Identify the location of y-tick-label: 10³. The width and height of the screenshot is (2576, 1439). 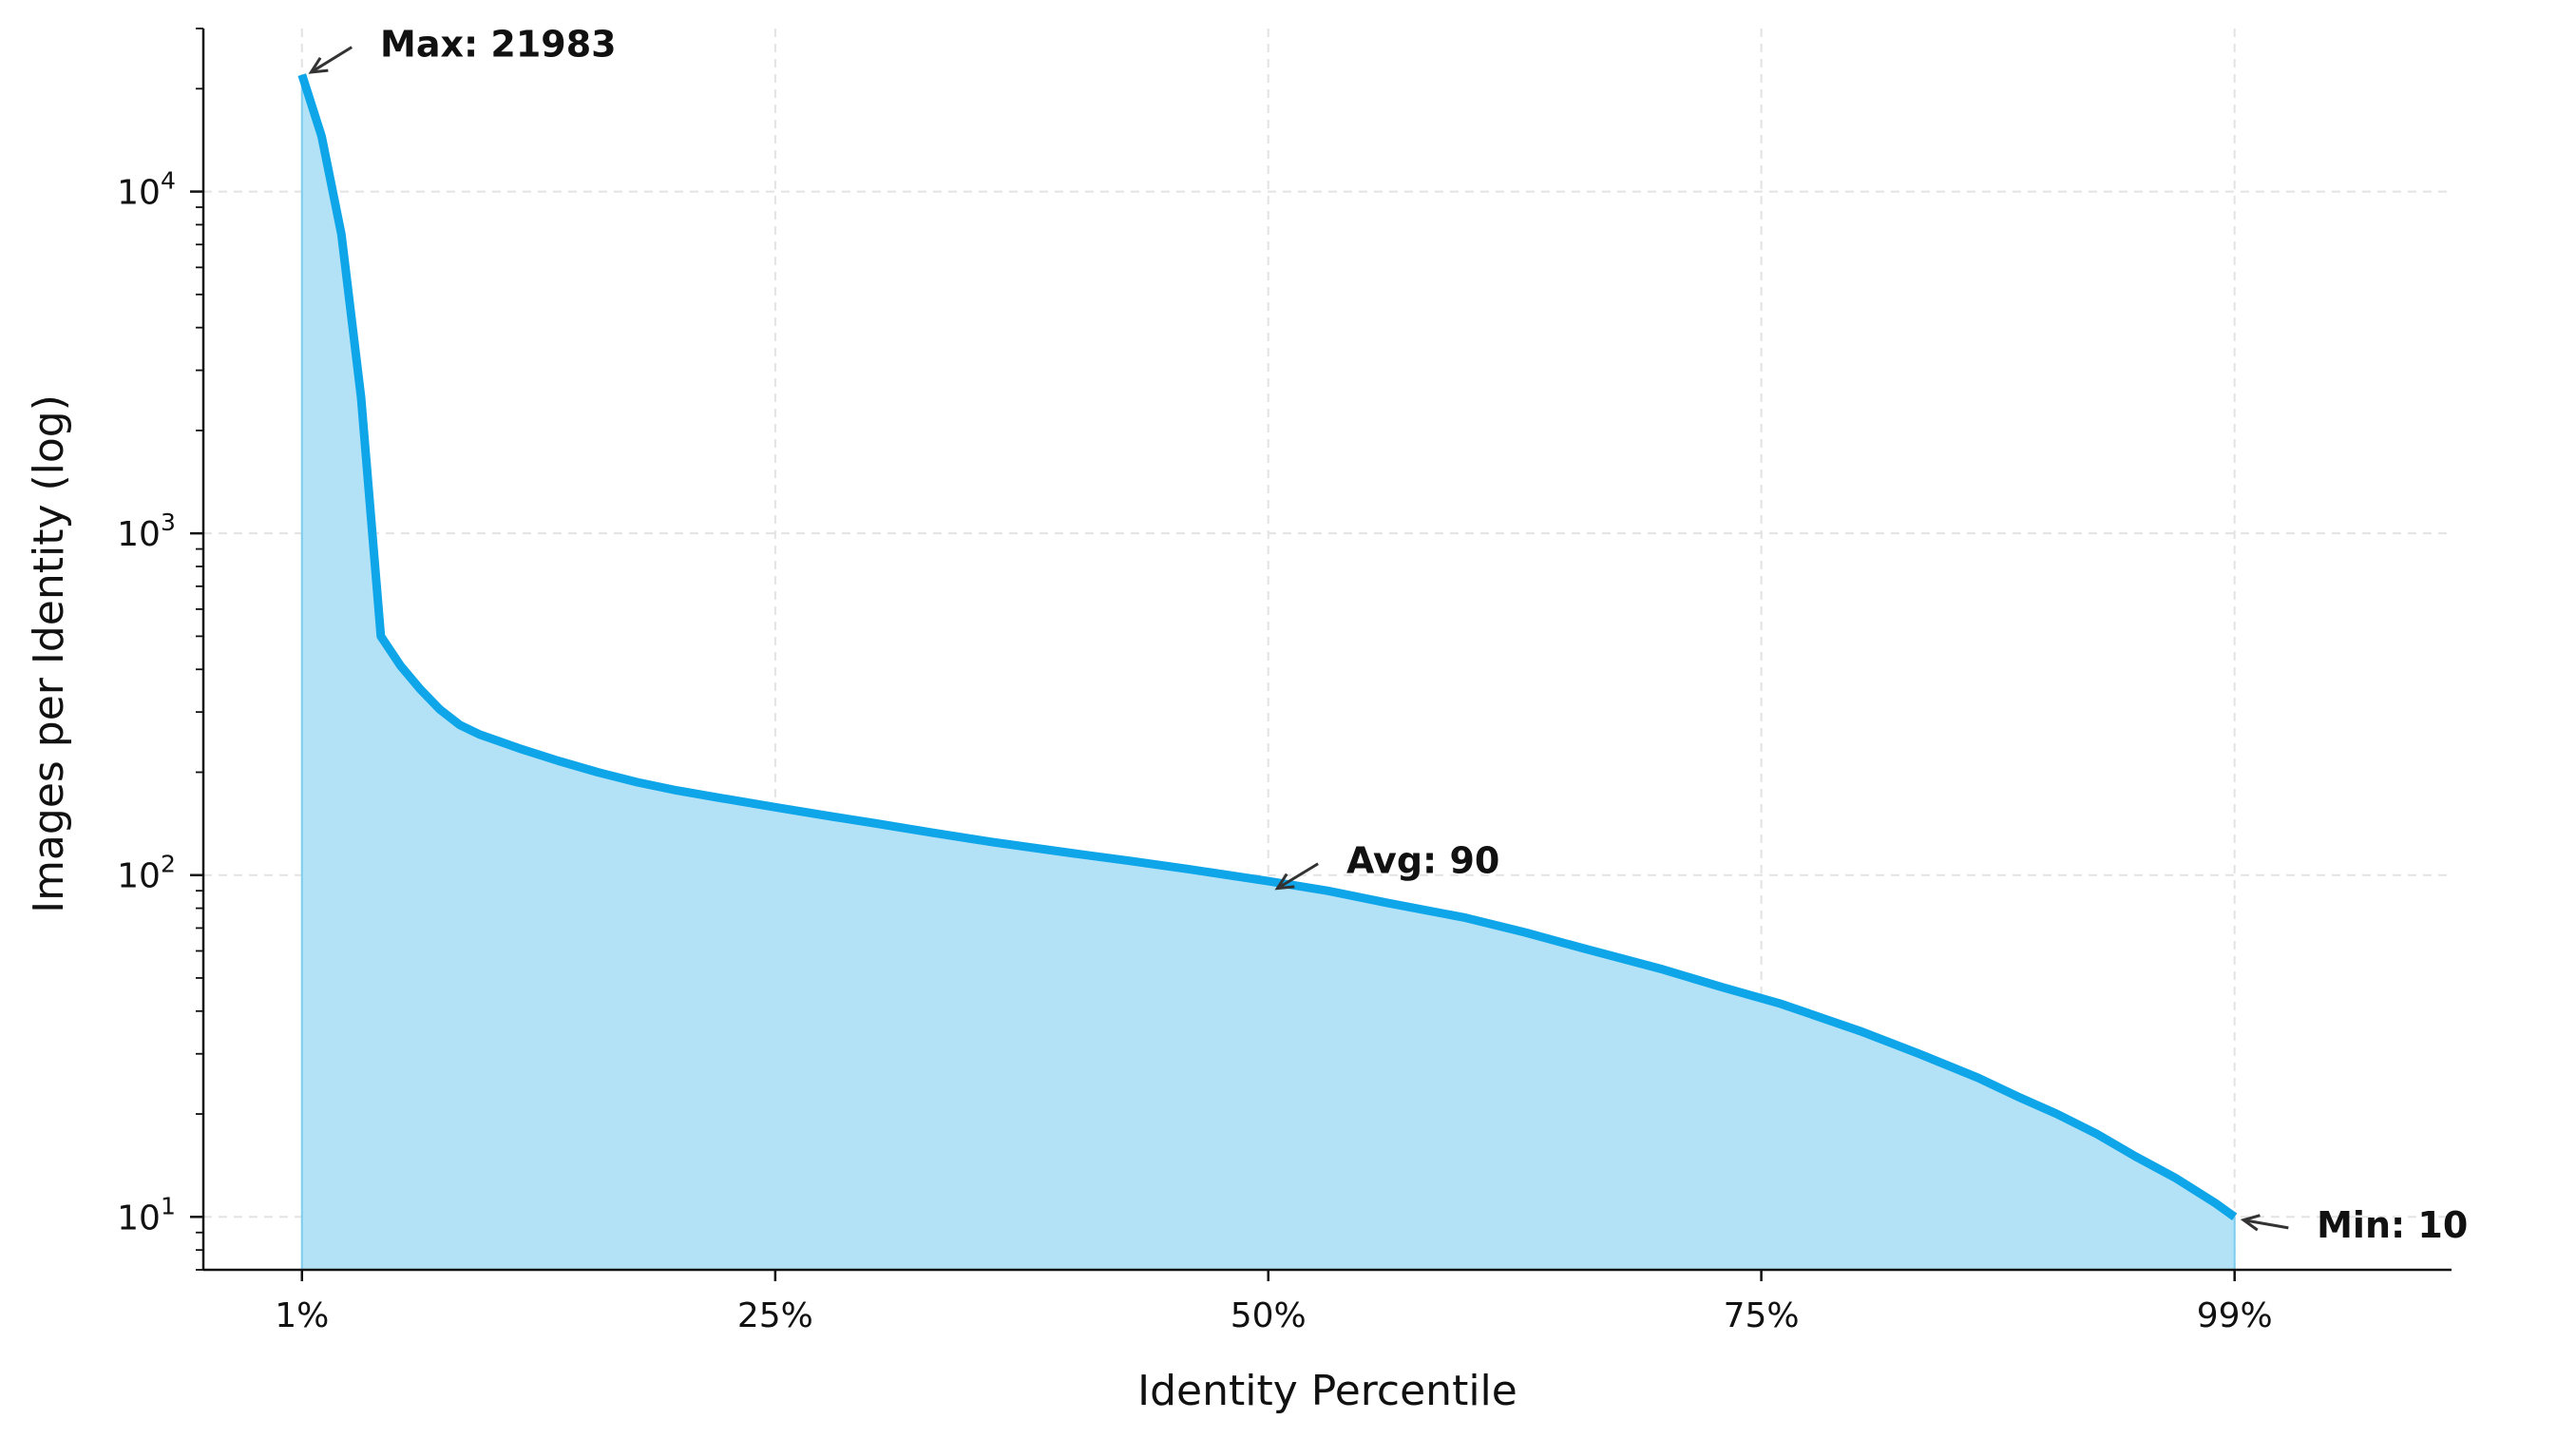
(146, 531).